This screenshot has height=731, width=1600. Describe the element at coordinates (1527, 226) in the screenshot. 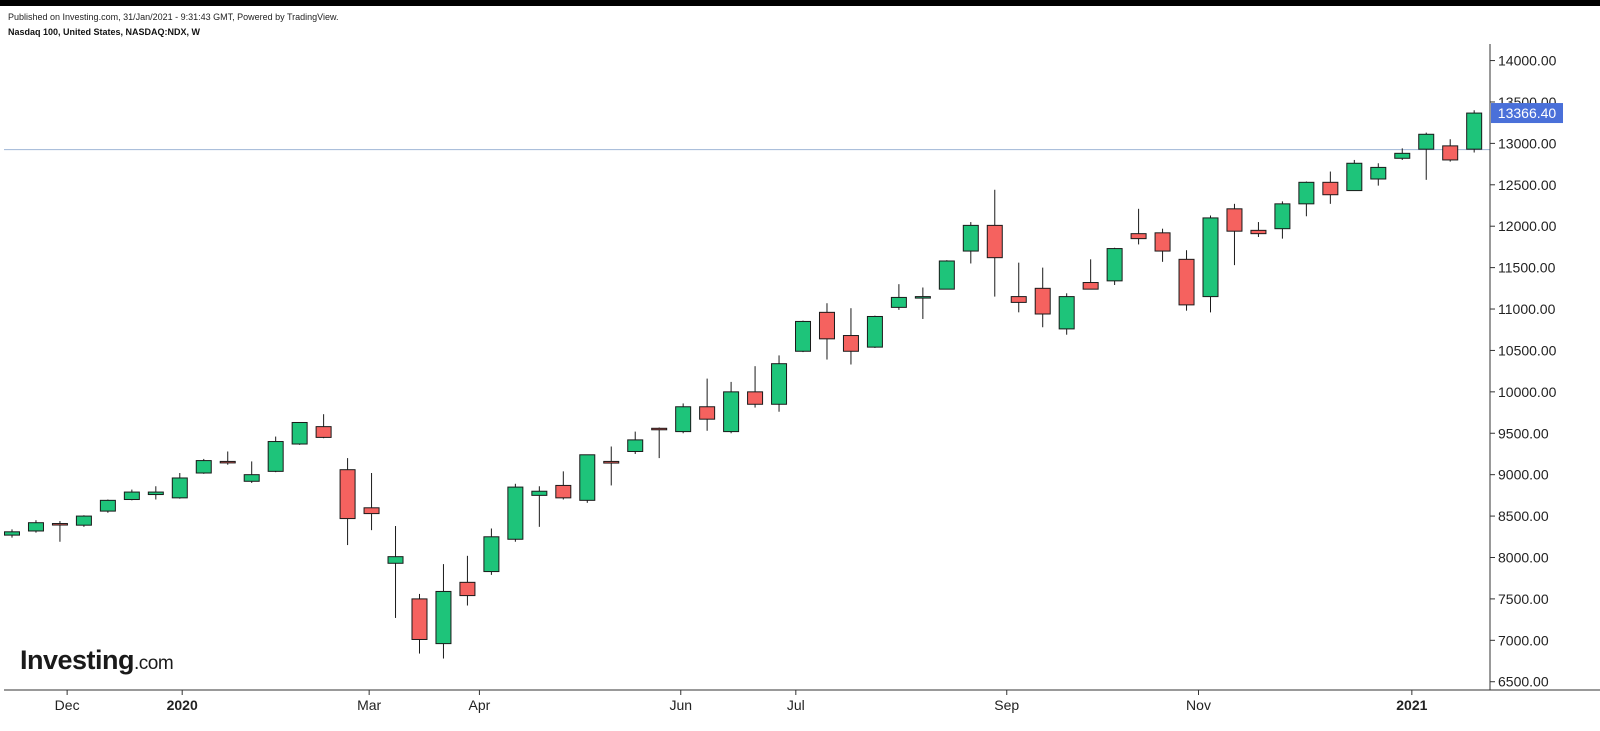

I see `y-tick-label: 12000.00` at that location.